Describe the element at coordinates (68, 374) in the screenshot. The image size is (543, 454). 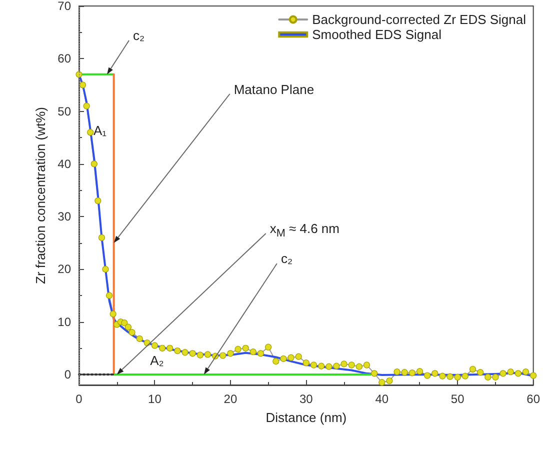
I see `y-tick-label: 0` at that location.